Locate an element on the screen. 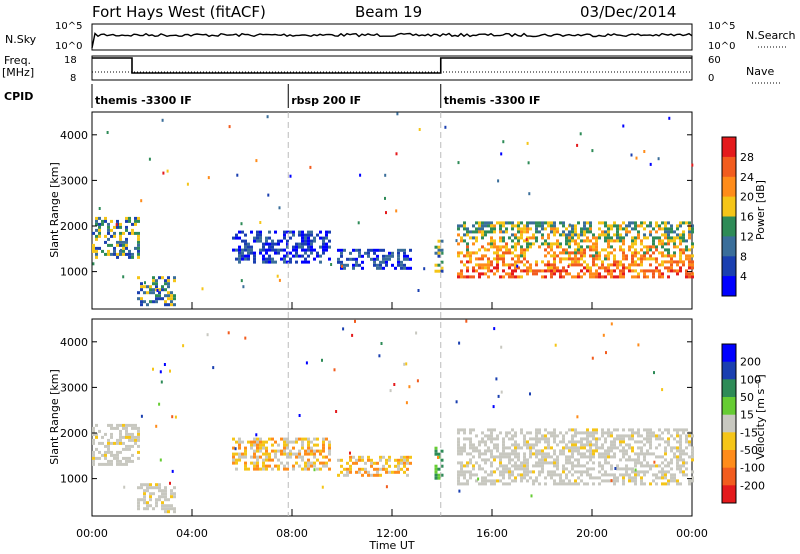  y-tick-label: 2000 is located at coordinates (74, 226).